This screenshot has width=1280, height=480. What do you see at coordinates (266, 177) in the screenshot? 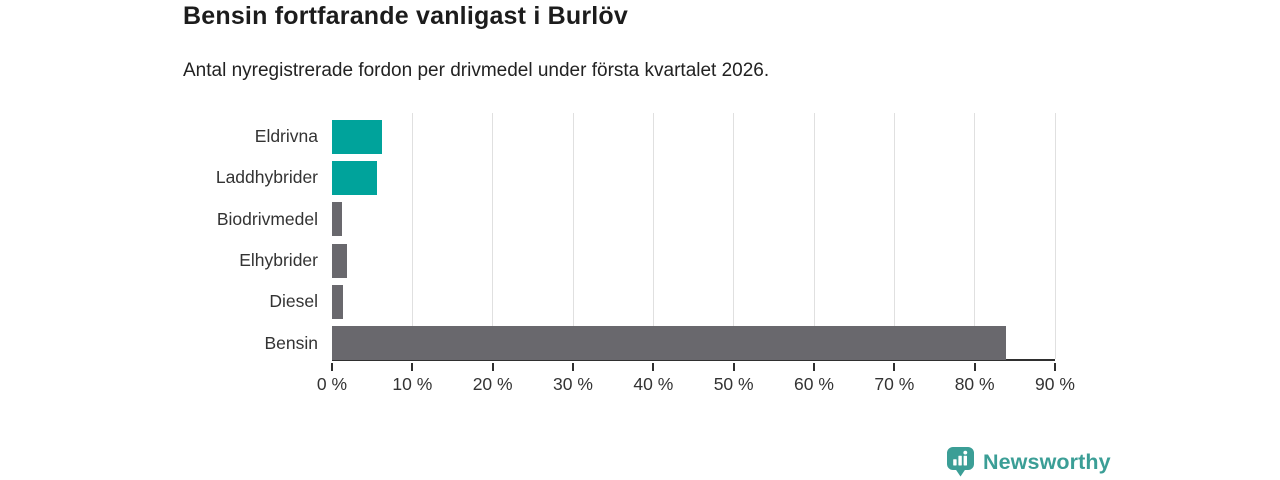
I see `category-label: Laddhybrider` at bounding box center [266, 177].